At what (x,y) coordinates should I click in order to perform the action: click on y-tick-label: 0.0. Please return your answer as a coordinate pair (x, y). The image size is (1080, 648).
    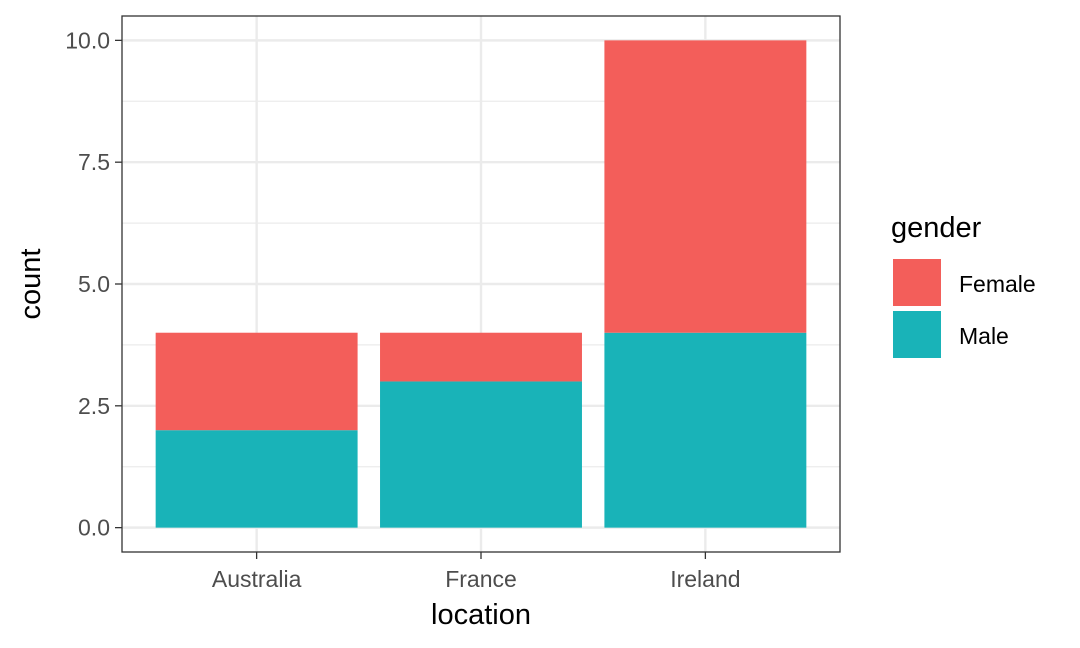
    Looking at the image, I should click on (94, 528).